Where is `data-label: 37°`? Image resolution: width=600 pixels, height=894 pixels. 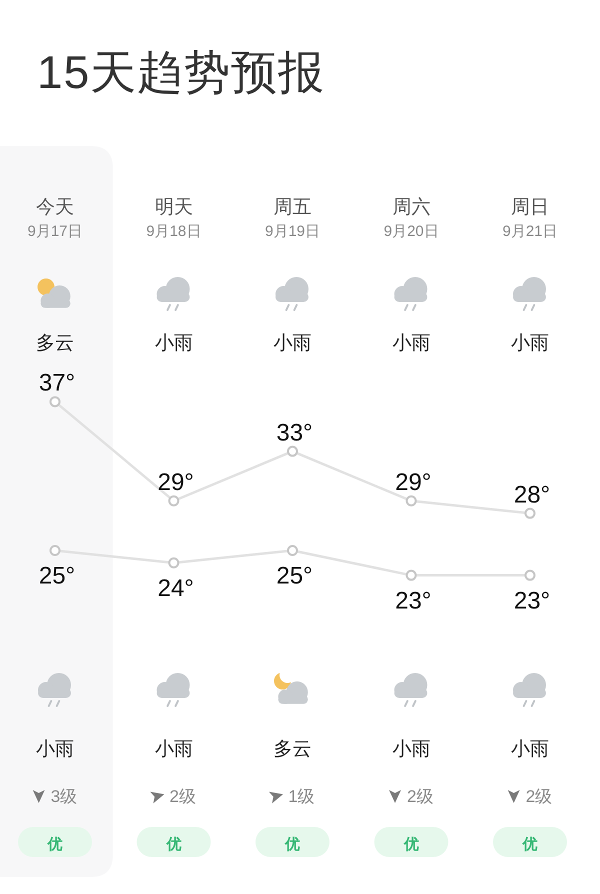 data-label: 37° is located at coordinates (57, 383).